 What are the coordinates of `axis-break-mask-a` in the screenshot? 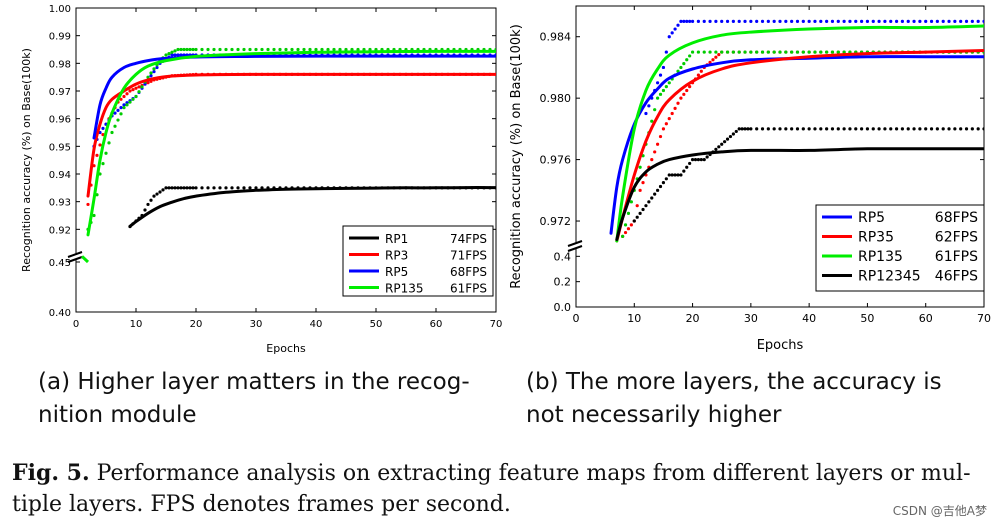 It's located at (76, 257).